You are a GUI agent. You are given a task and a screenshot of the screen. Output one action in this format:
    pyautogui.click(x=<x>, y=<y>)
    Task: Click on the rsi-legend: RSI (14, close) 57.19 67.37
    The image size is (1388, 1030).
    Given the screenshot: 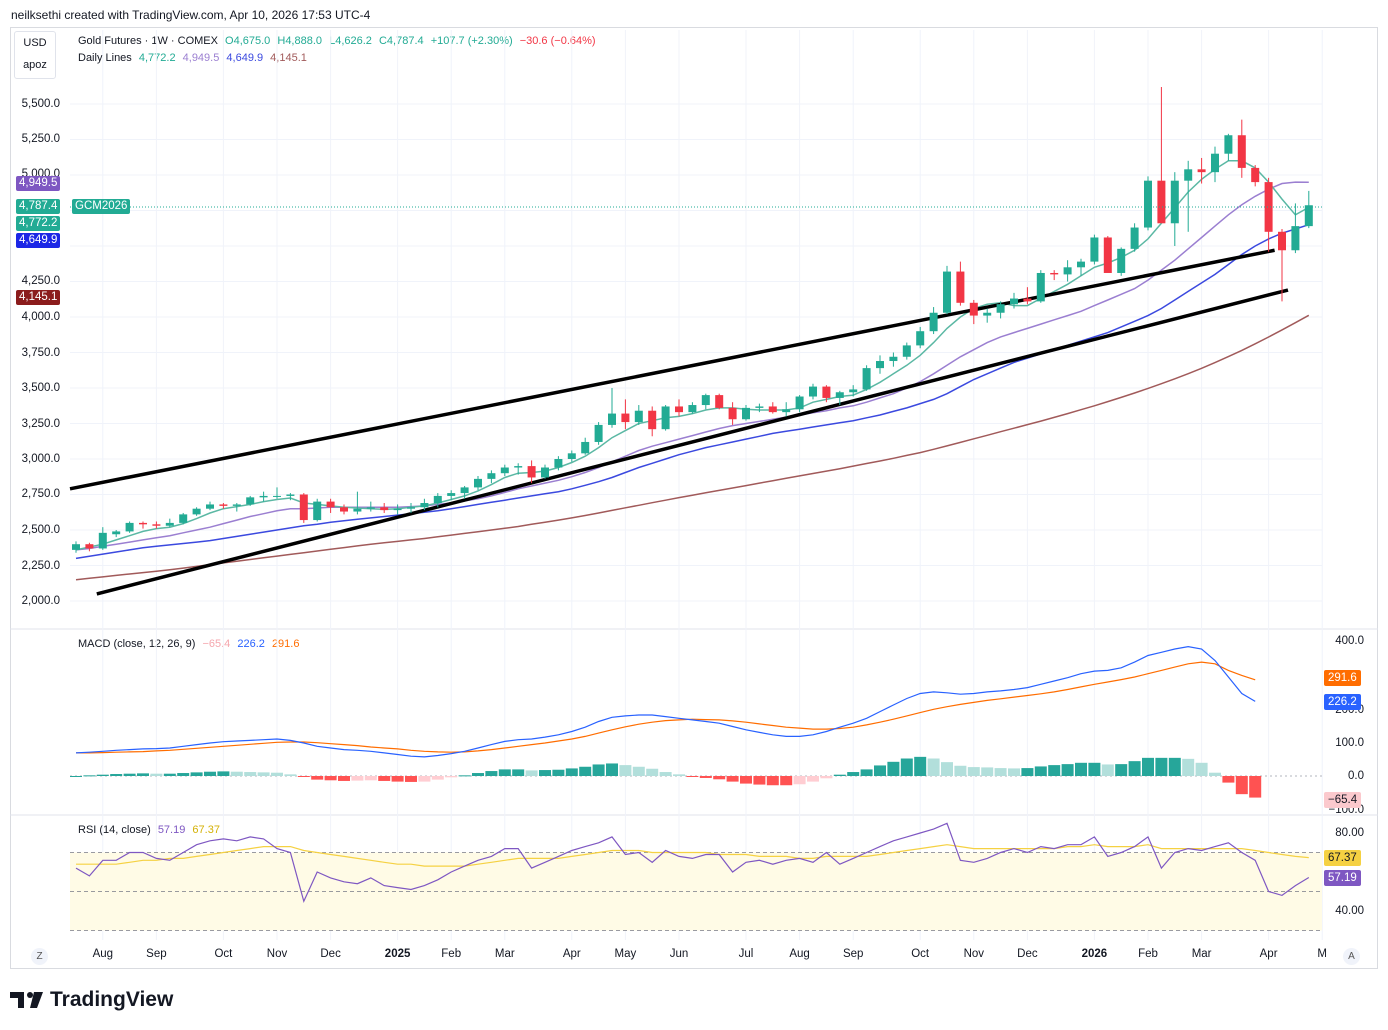 What is the action you would take?
    pyautogui.click(x=151, y=830)
    